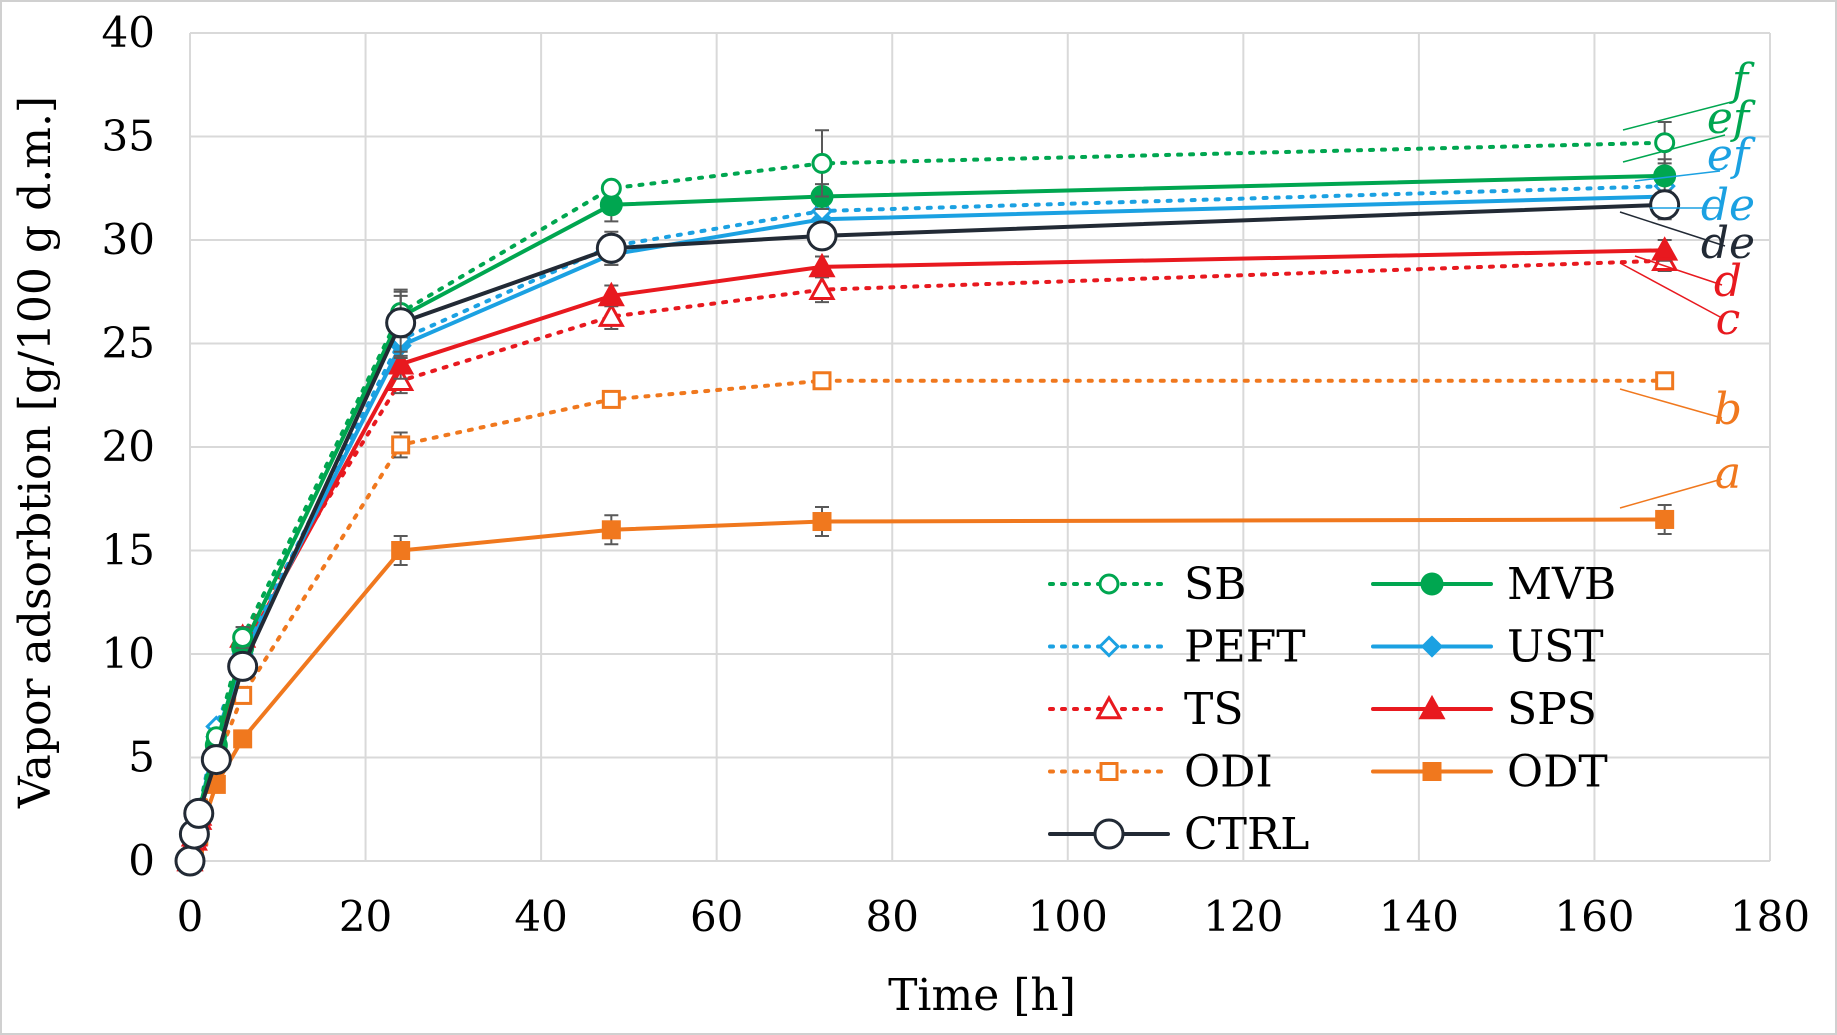 The height and width of the screenshot is (1035, 1837). I want to click on y-tick-label: 15, so click(128, 550).